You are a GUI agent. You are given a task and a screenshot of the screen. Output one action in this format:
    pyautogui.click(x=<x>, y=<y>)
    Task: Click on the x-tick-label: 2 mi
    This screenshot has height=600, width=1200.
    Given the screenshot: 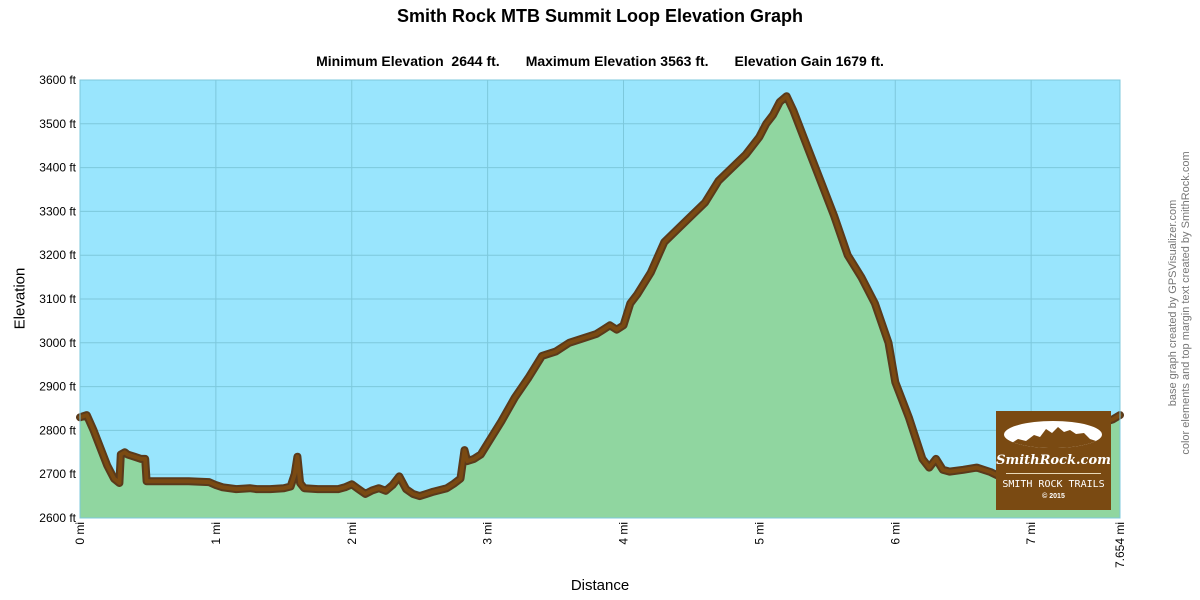 What is the action you would take?
    pyautogui.click(x=352, y=533)
    